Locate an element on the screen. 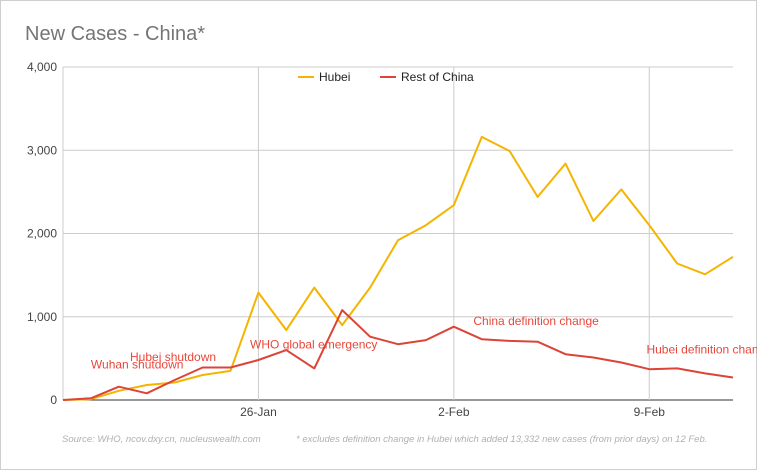 The width and height of the screenshot is (757, 470). x-tick-label: 26-Jan is located at coordinates (258, 412).